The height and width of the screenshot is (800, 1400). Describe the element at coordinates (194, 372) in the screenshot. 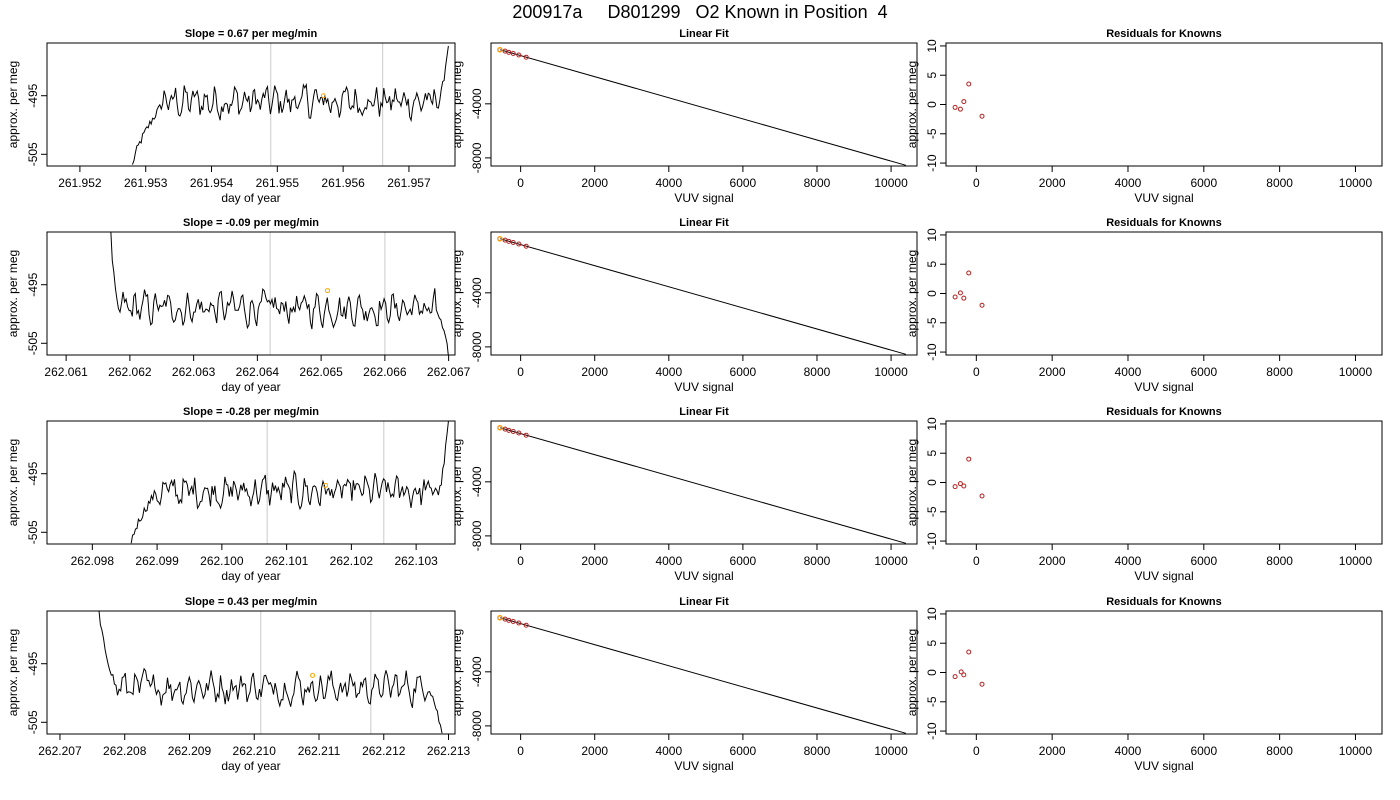

I see `x-tick-label: 262.063` at that location.